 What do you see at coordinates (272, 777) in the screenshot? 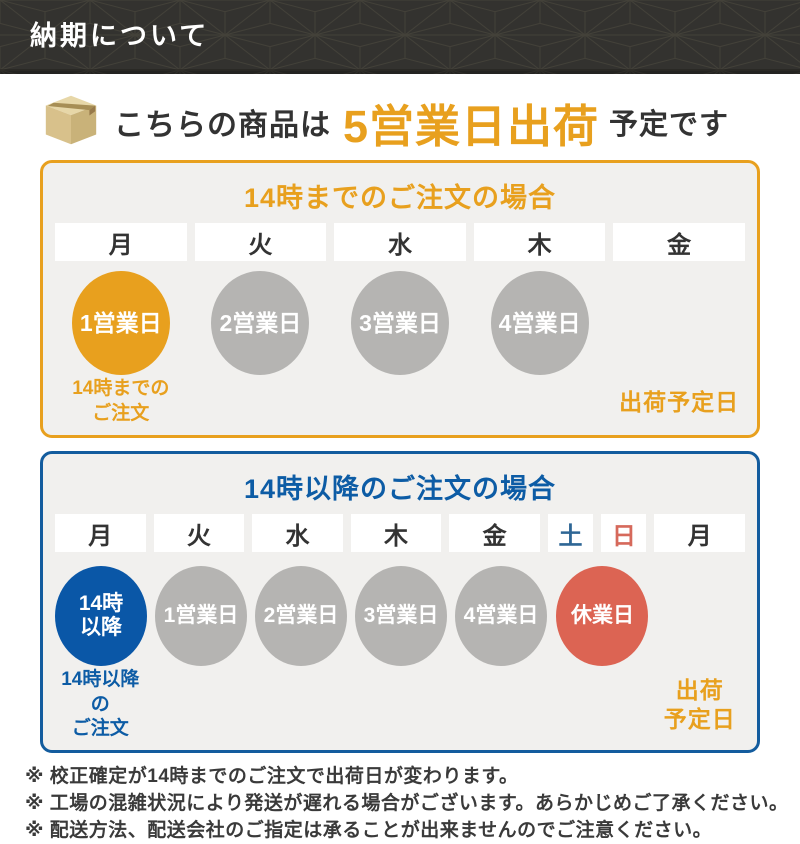
I see `footnote-proof-deadline: ※ 校正確定が14時までのご注文で出荷日が変わります。` at bounding box center [272, 777].